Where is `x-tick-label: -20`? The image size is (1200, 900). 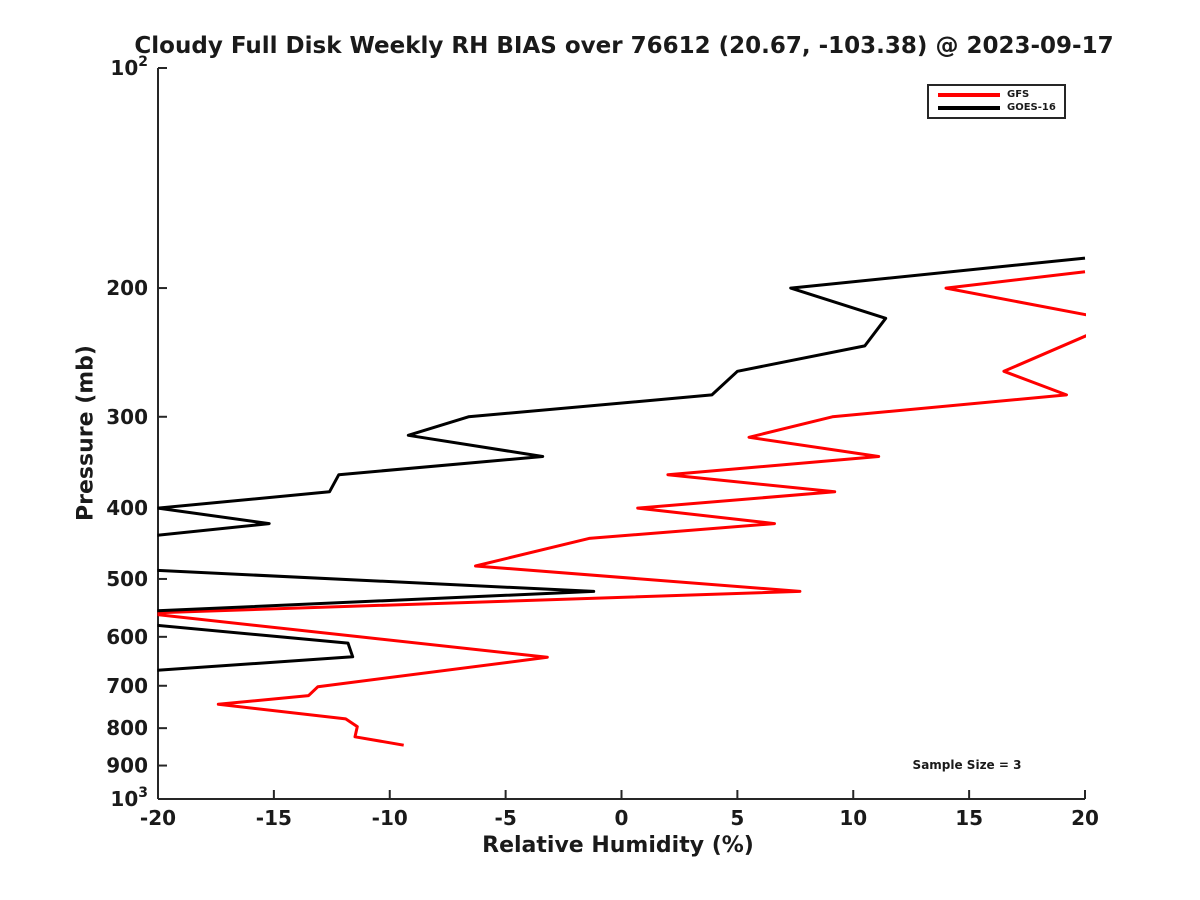
x-tick-label: -20 is located at coordinates (158, 818).